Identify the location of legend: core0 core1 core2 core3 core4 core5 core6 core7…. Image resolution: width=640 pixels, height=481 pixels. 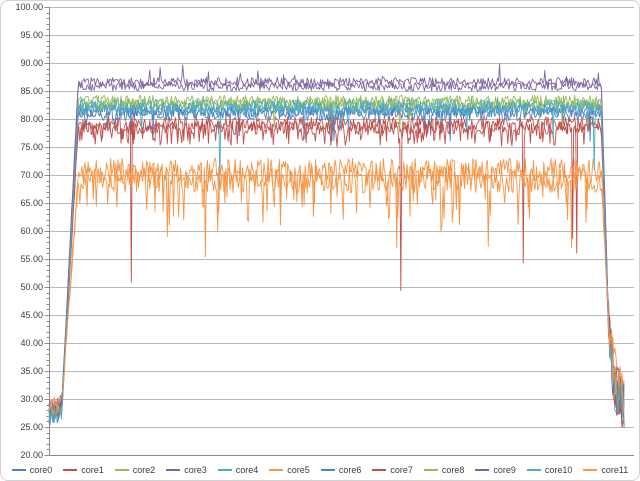
(320, 470).